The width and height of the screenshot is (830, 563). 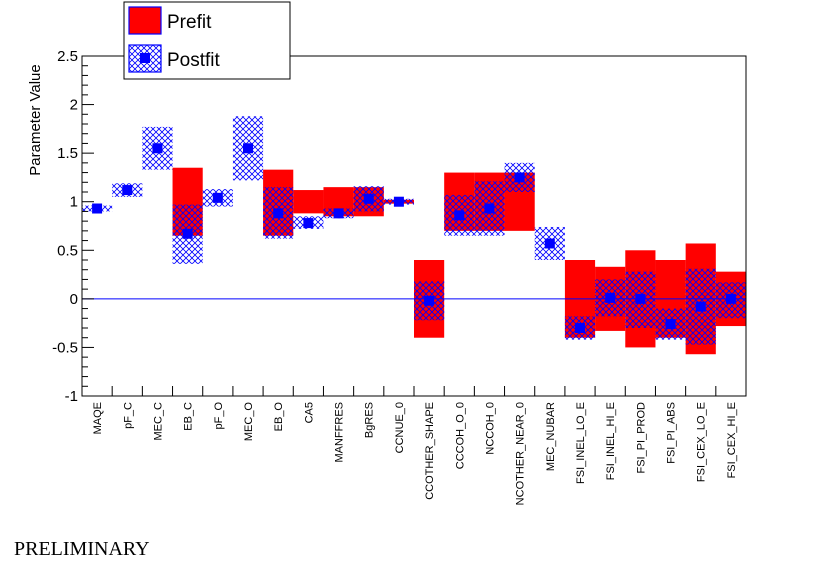 What do you see at coordinates (308, 202) in the screenshot?
I see `prefit-band-CA5` at bounding box center [308, 202].